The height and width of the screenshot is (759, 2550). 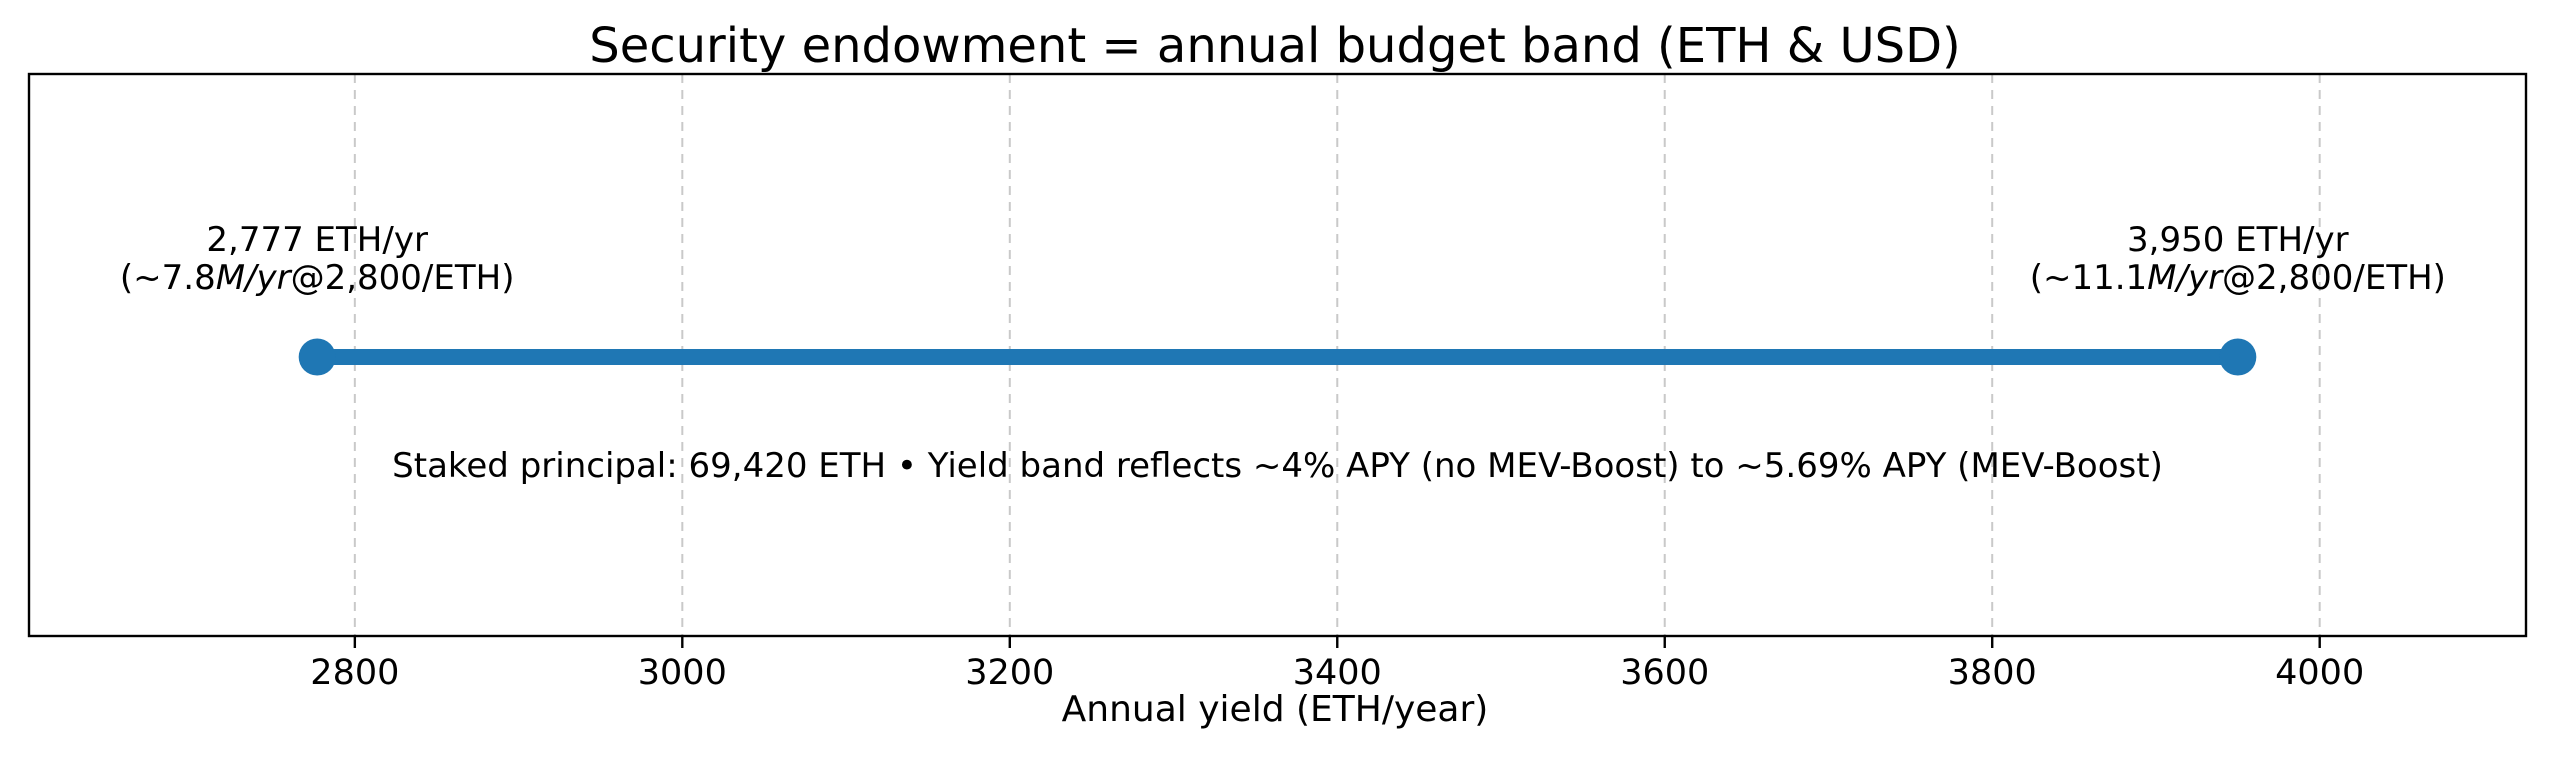 I want to click on x-tick-label: 2800, so click(x=354, y=673).